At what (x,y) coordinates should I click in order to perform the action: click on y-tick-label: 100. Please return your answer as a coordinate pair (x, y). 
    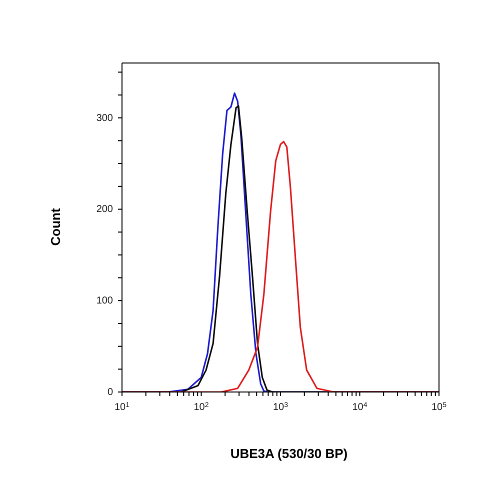
    Looking at the image, I should click on (105, 301).